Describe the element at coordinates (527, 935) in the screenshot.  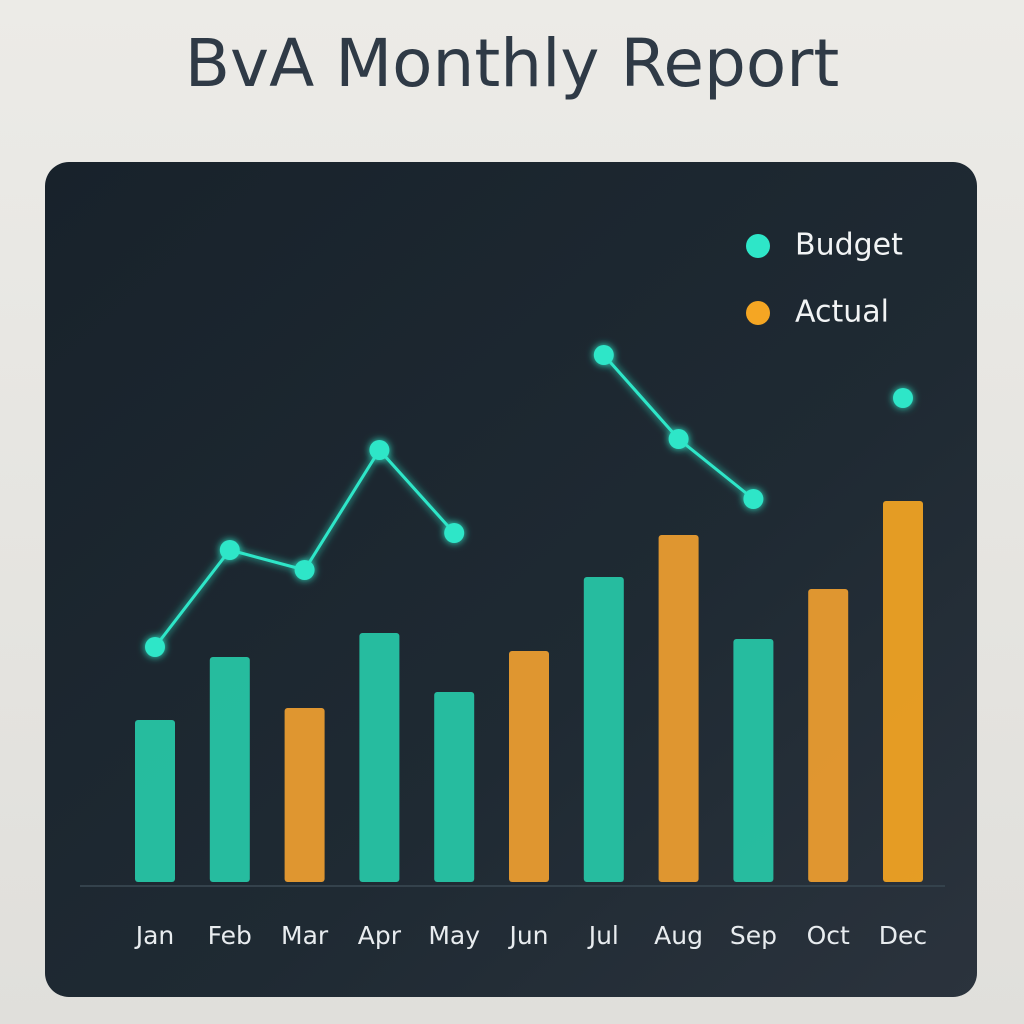
I see `x-tick-label: Jun` at that location.